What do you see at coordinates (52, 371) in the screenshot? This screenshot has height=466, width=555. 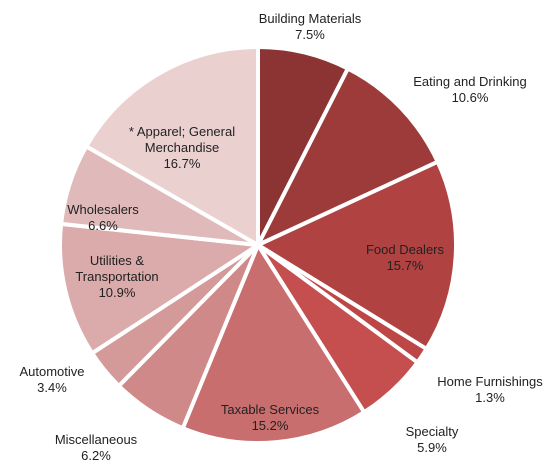 I see `category-label: Automotive` at bounding box center [52, 371].